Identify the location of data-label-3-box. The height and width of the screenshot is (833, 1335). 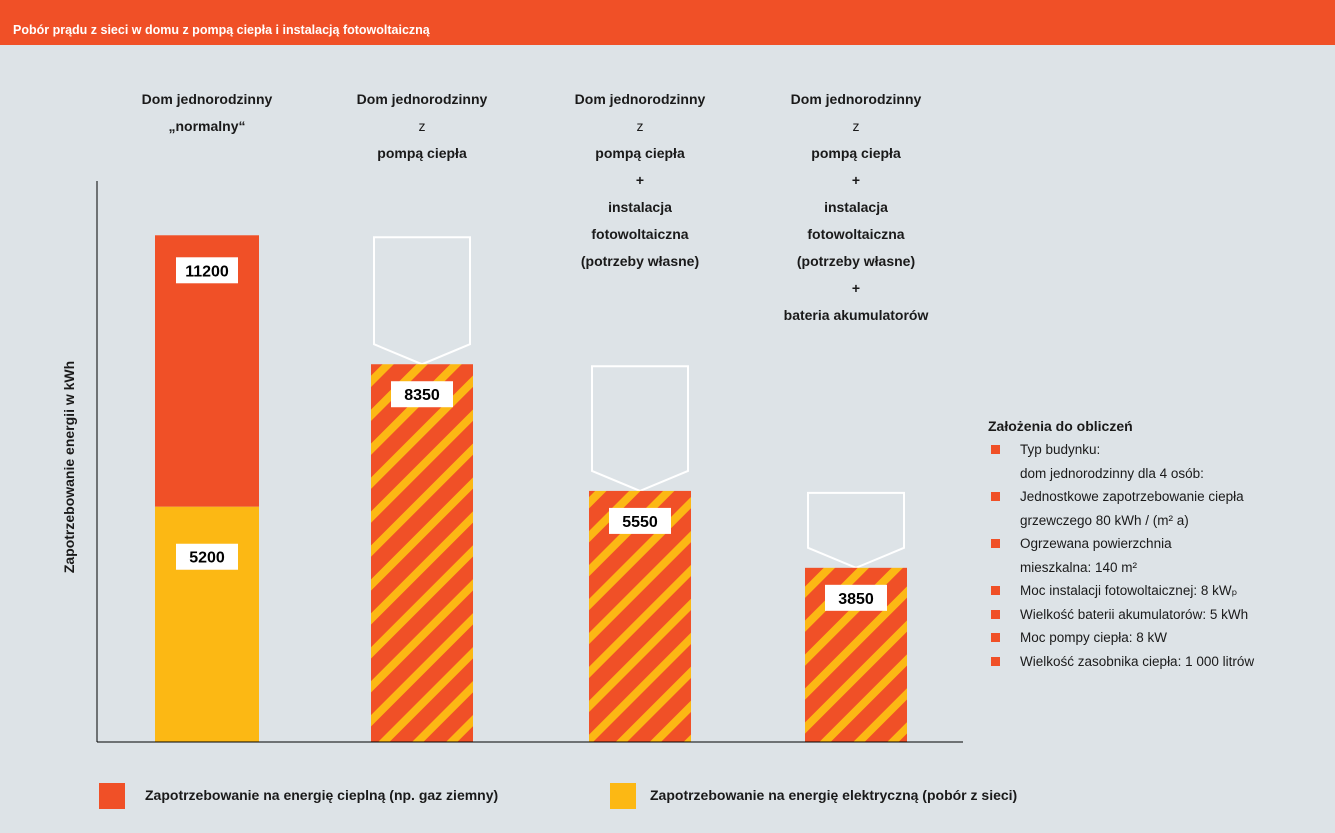
(856, 597).